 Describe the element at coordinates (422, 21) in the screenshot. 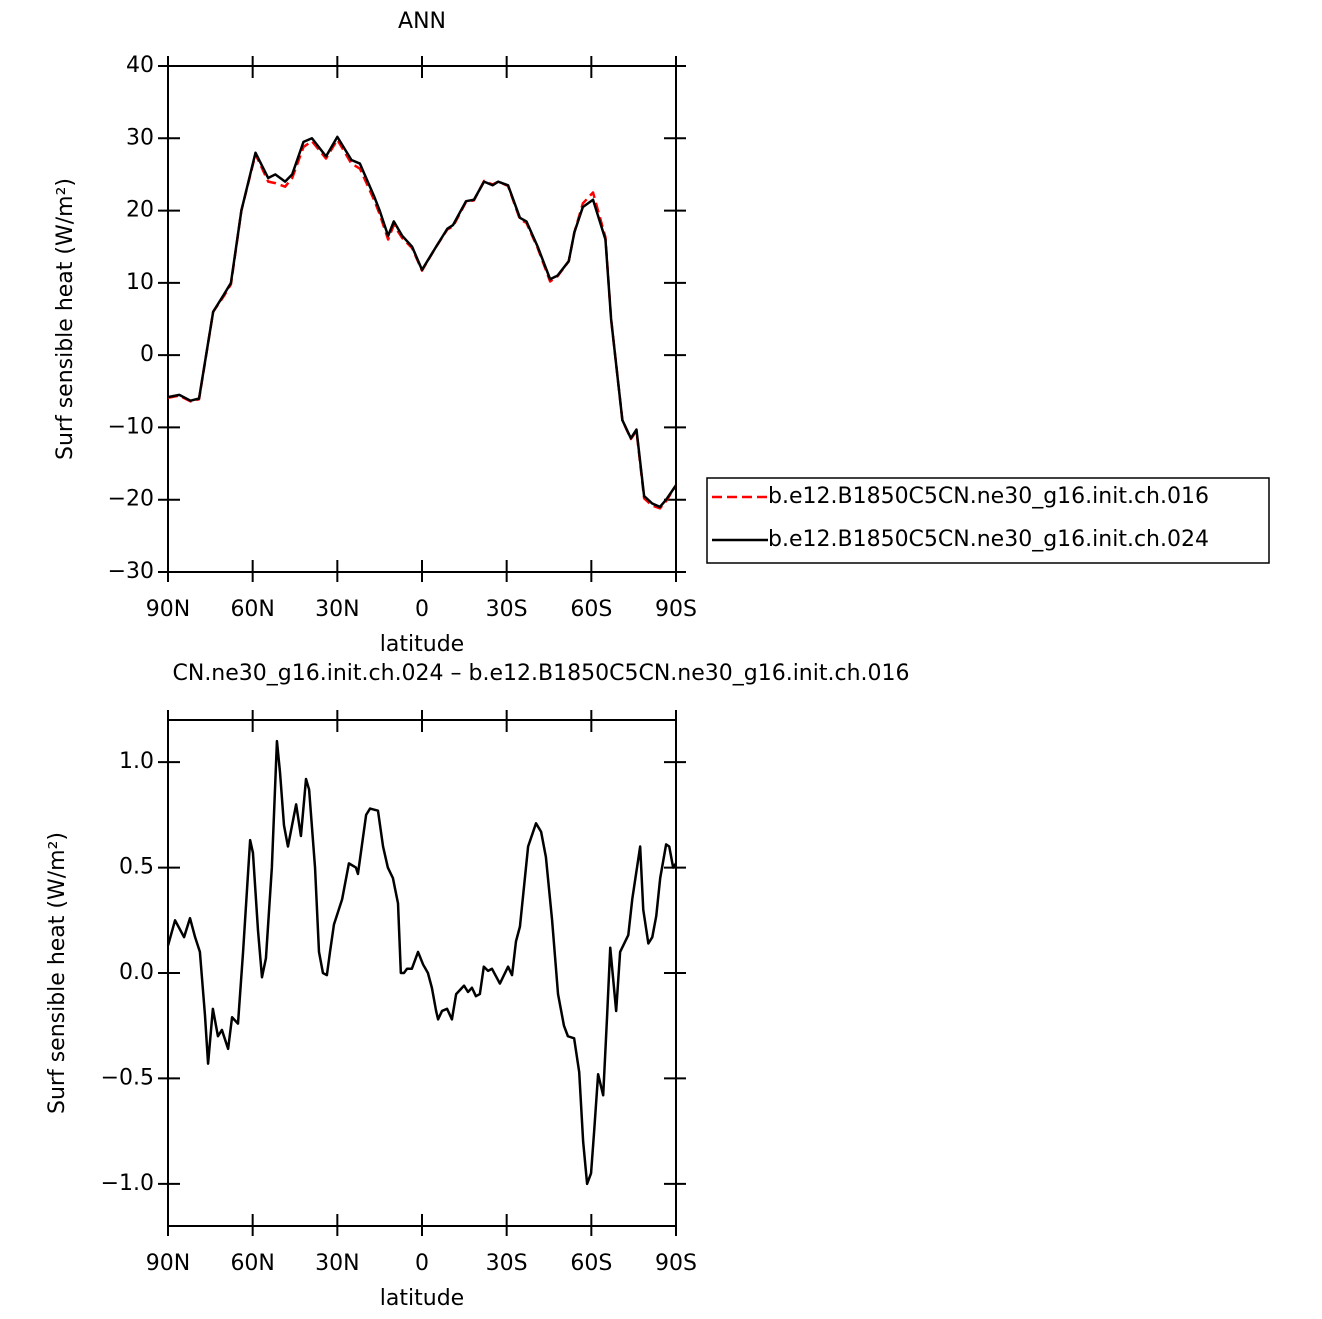

I see `chart-title: ANN` at that location.